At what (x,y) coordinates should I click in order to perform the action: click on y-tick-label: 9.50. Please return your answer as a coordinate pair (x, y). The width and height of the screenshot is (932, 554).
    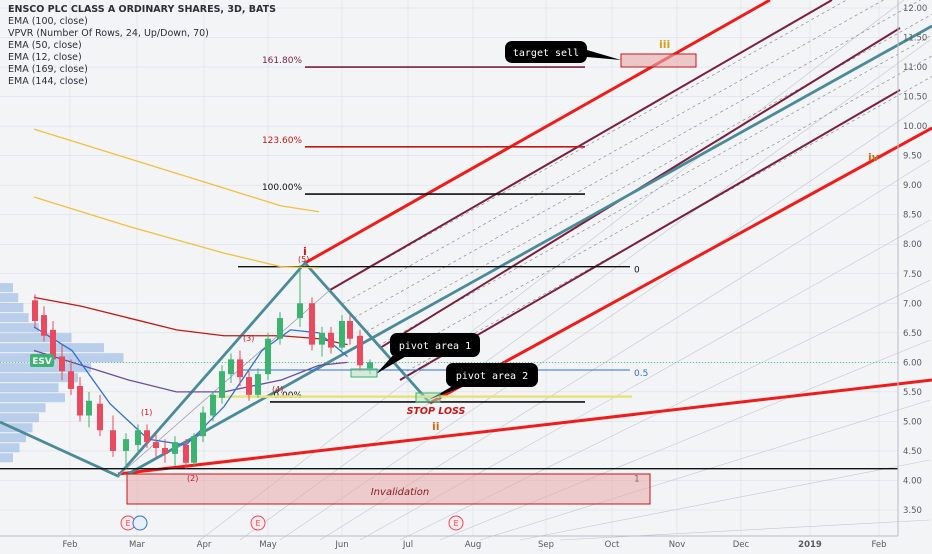
    Looking at the image, I should click on (912, 157).